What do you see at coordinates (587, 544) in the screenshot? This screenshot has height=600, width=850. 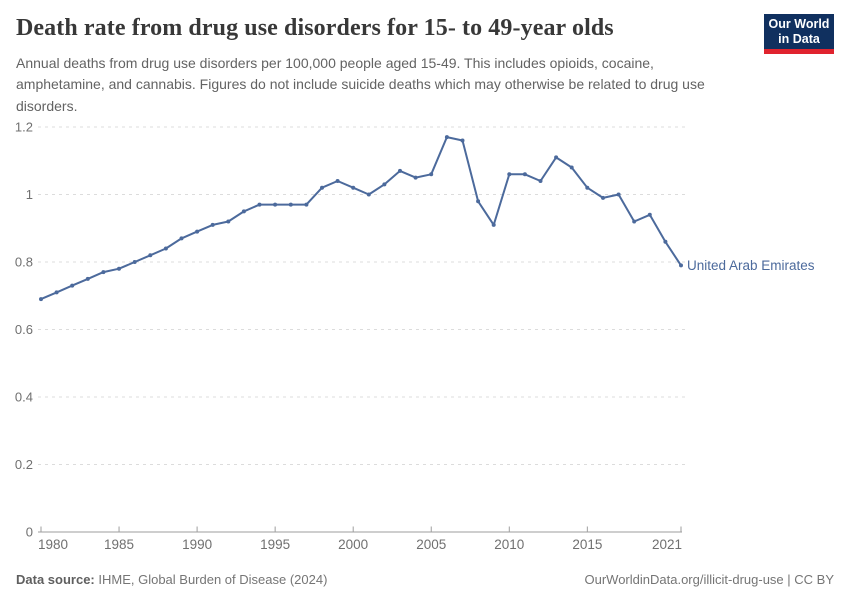 I see `x-tick-label: 2015` at bounding box center [587, 544].